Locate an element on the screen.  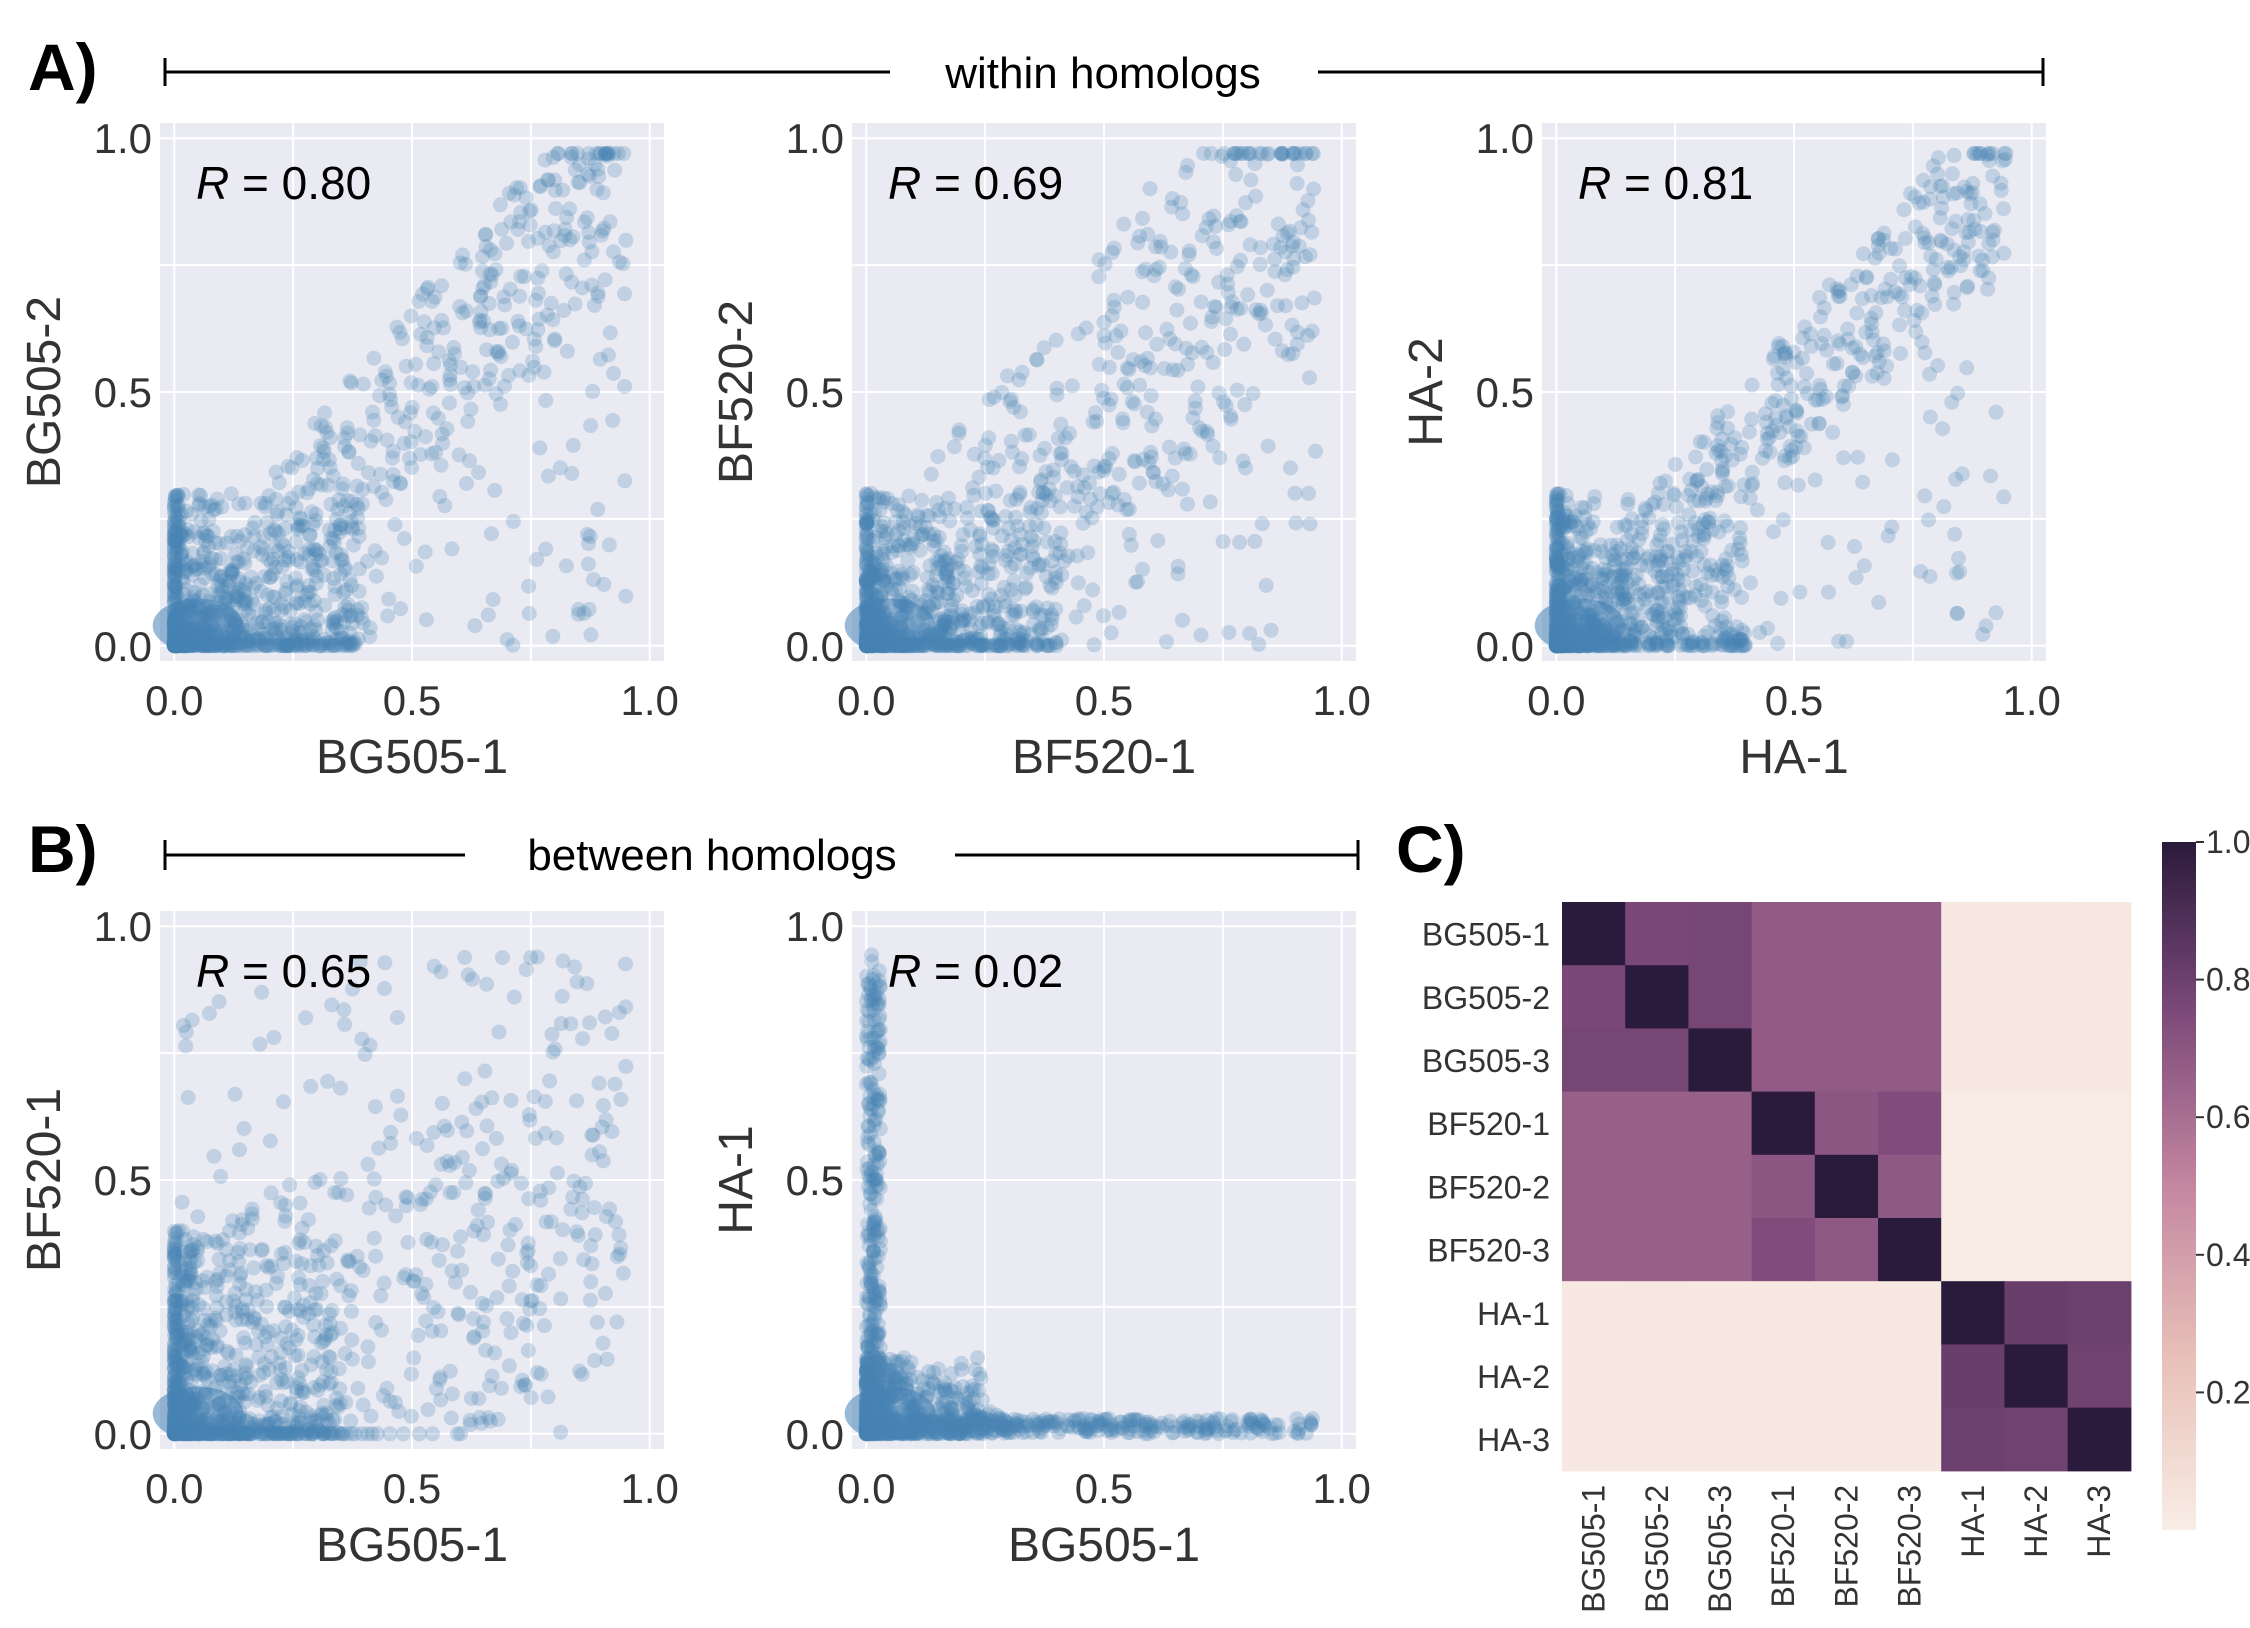
y-tick-label: 0.5 is located at coordinates (815, 392).